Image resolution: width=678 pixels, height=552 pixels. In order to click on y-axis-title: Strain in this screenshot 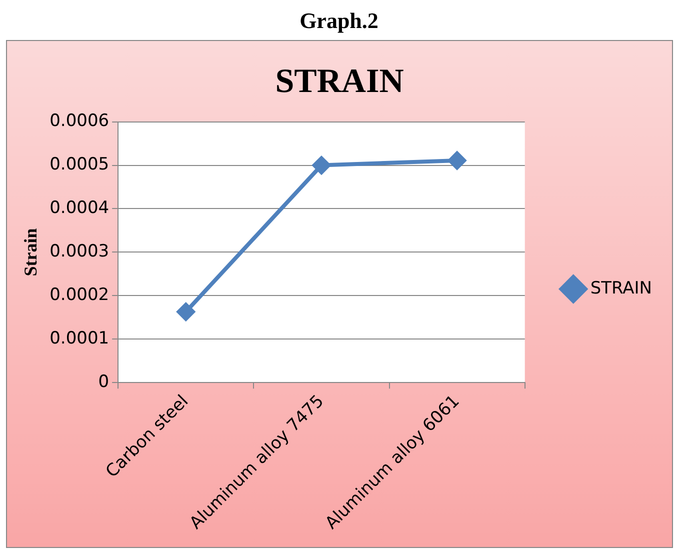, I will do `click(30, 252)`.